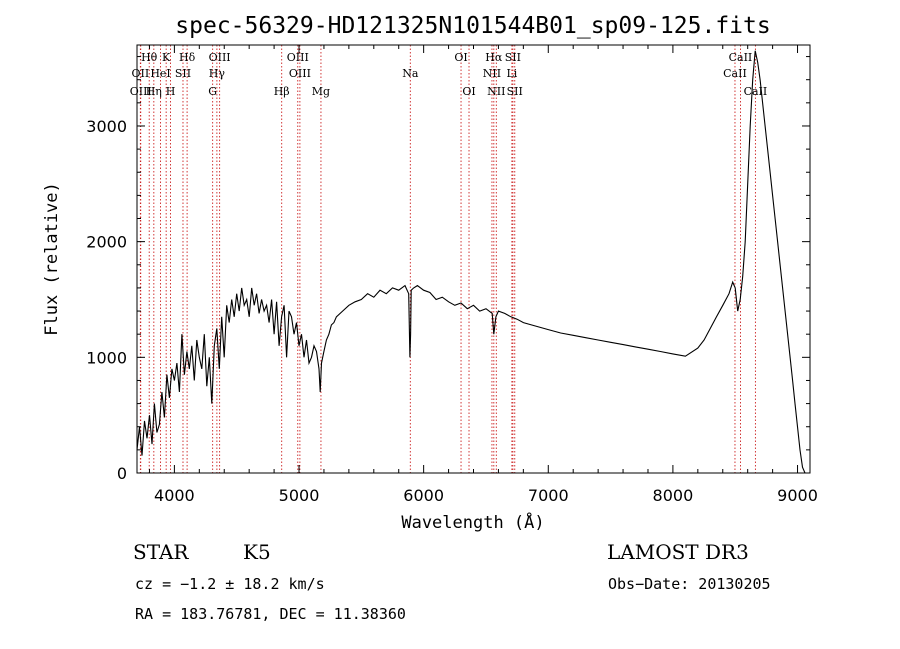 Image resolution: width=900 pixels, height=649 pixels. What do you see at coordinates (299, 495) in the screenshot?
I see `x-tick-label: 5000` at bounding box center [299, 495].